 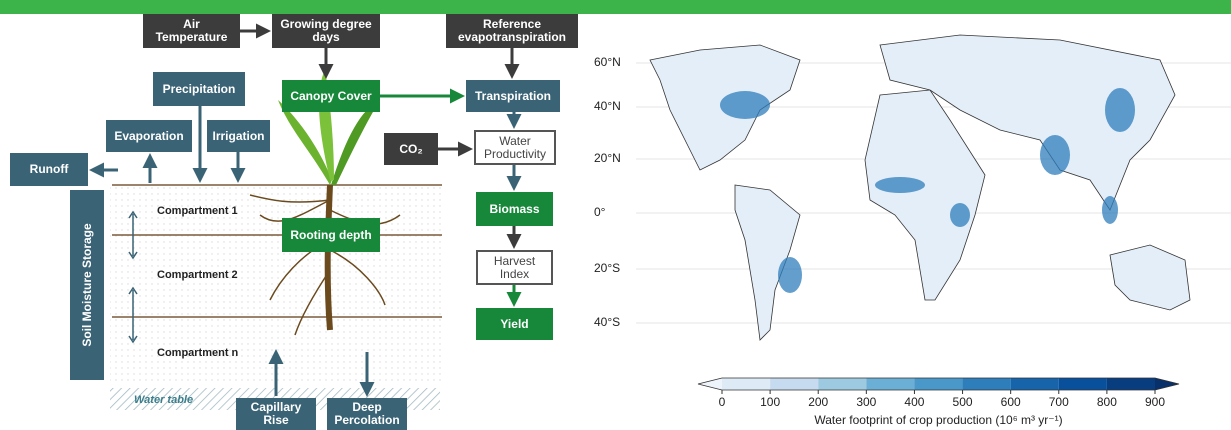 What do you see at coordinates (197, 211) in the screenshot?
I see `compartment-label: Compartment 1` at bounding box center [197, 211].